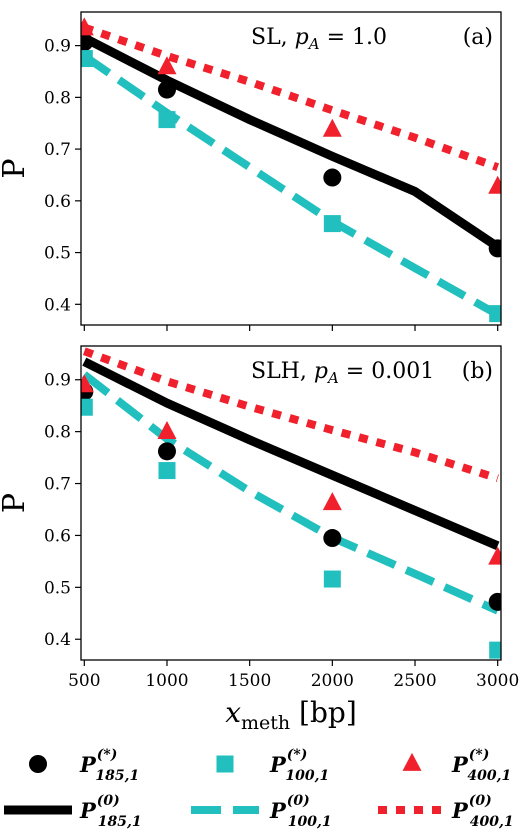 This screenshot has width=524, height=836. Describe the element at coordinates (249, 681) in the screenshot. I see `x-tick-label: 1500` at that location.